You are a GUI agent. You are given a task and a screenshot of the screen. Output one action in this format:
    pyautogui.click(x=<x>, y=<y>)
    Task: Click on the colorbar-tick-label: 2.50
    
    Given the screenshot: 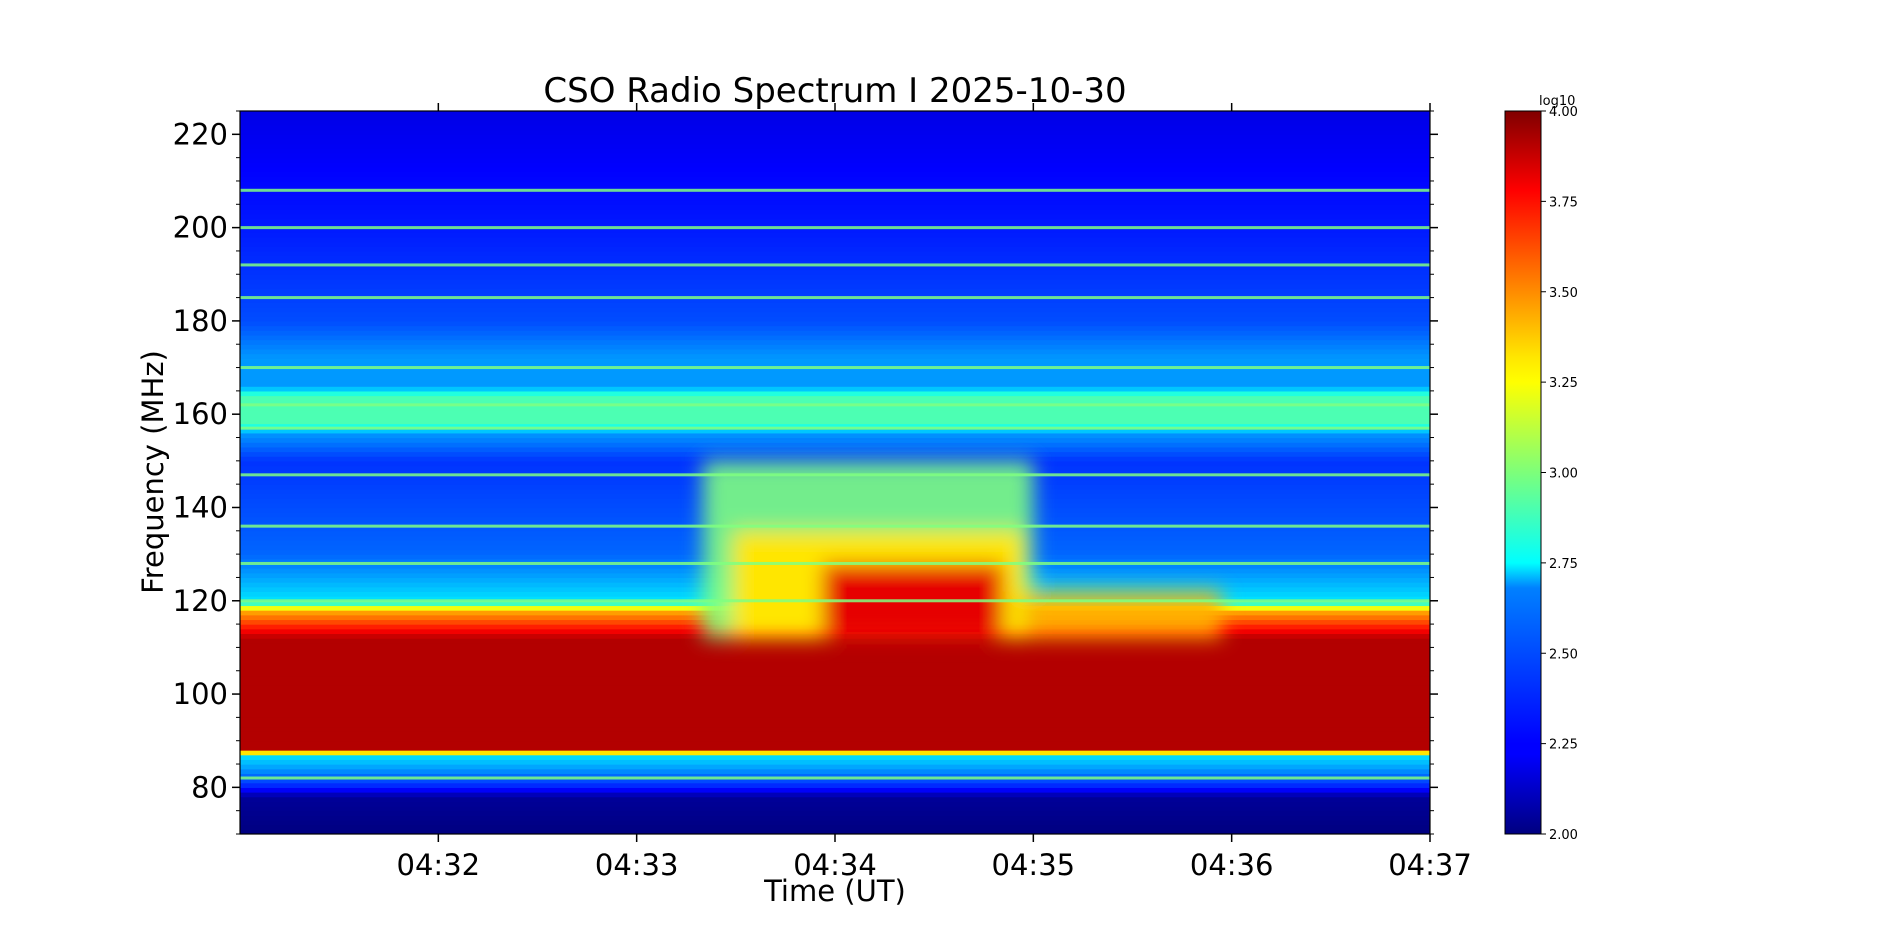 What is the action you would take?
    pyautogui.click(x=1563, y=654)
    